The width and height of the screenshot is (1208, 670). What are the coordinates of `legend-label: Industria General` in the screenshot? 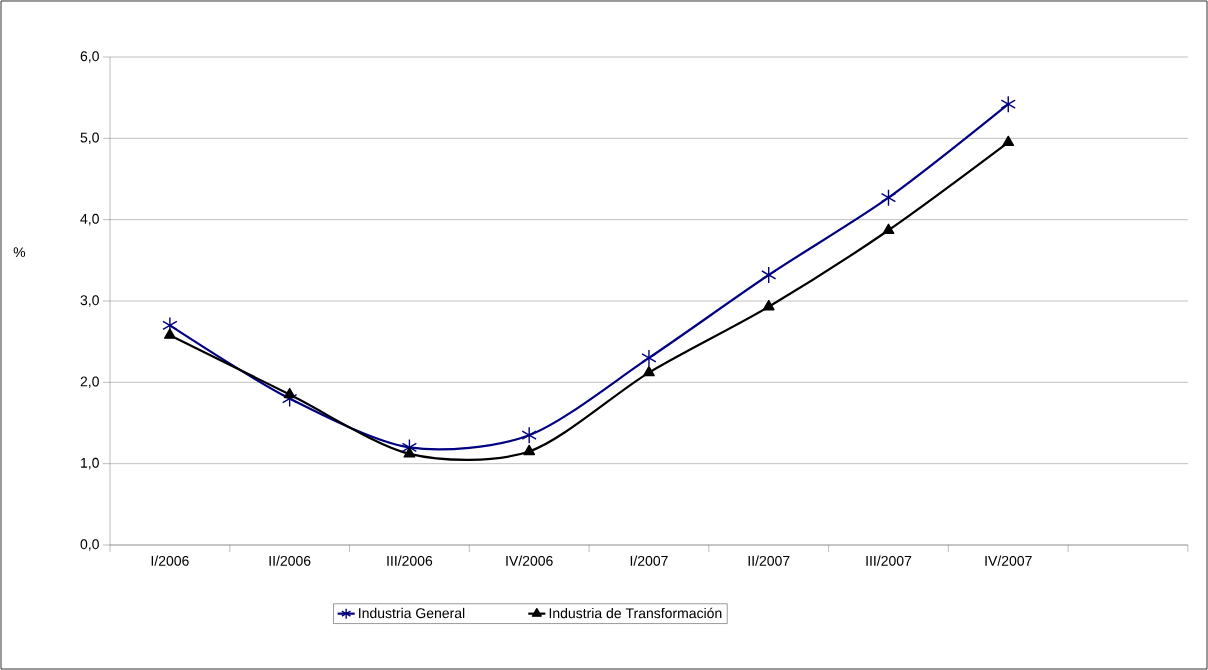 It's located at (412, 613).